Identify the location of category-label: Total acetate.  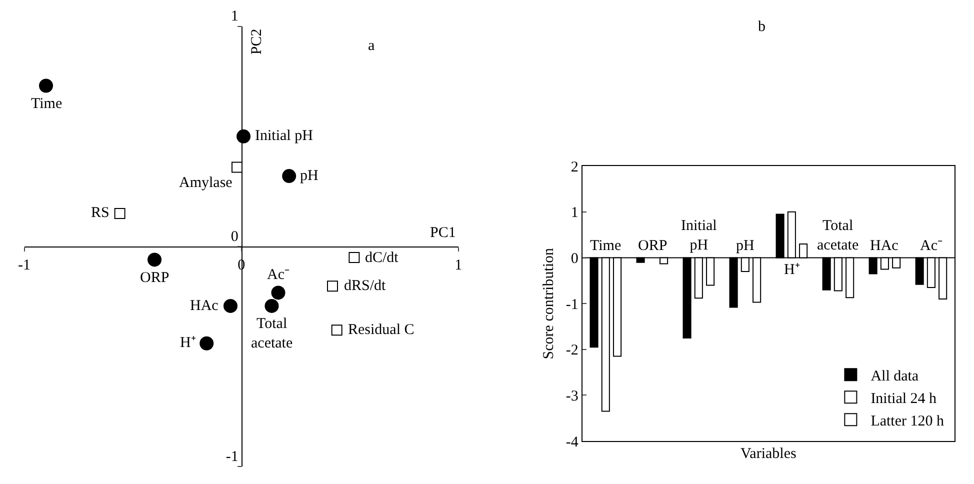
(838, 236).